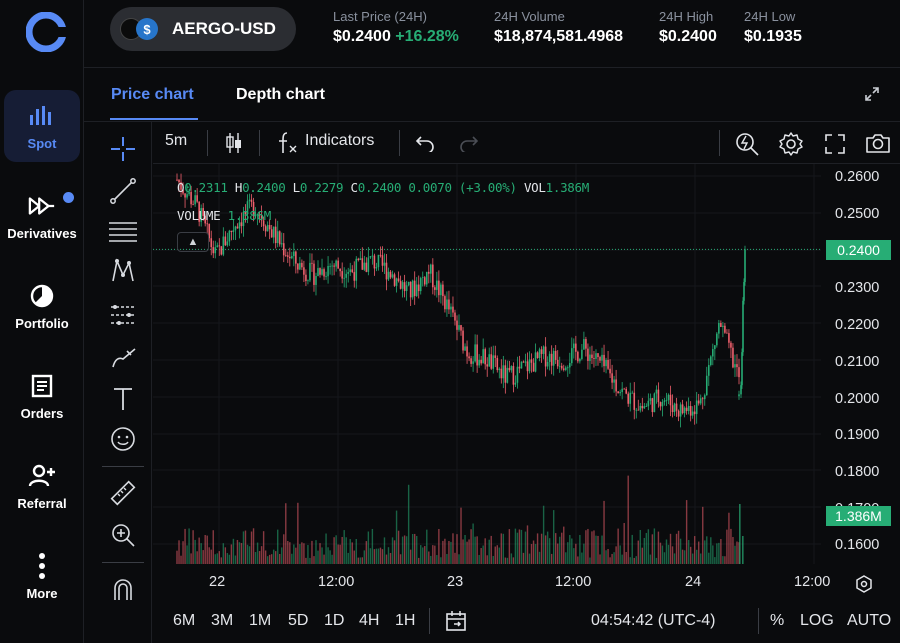  What do you see at coordinates (369, 620) in the screenshot?
I see `range-4h: 4H` at bounding box center [369, 620].